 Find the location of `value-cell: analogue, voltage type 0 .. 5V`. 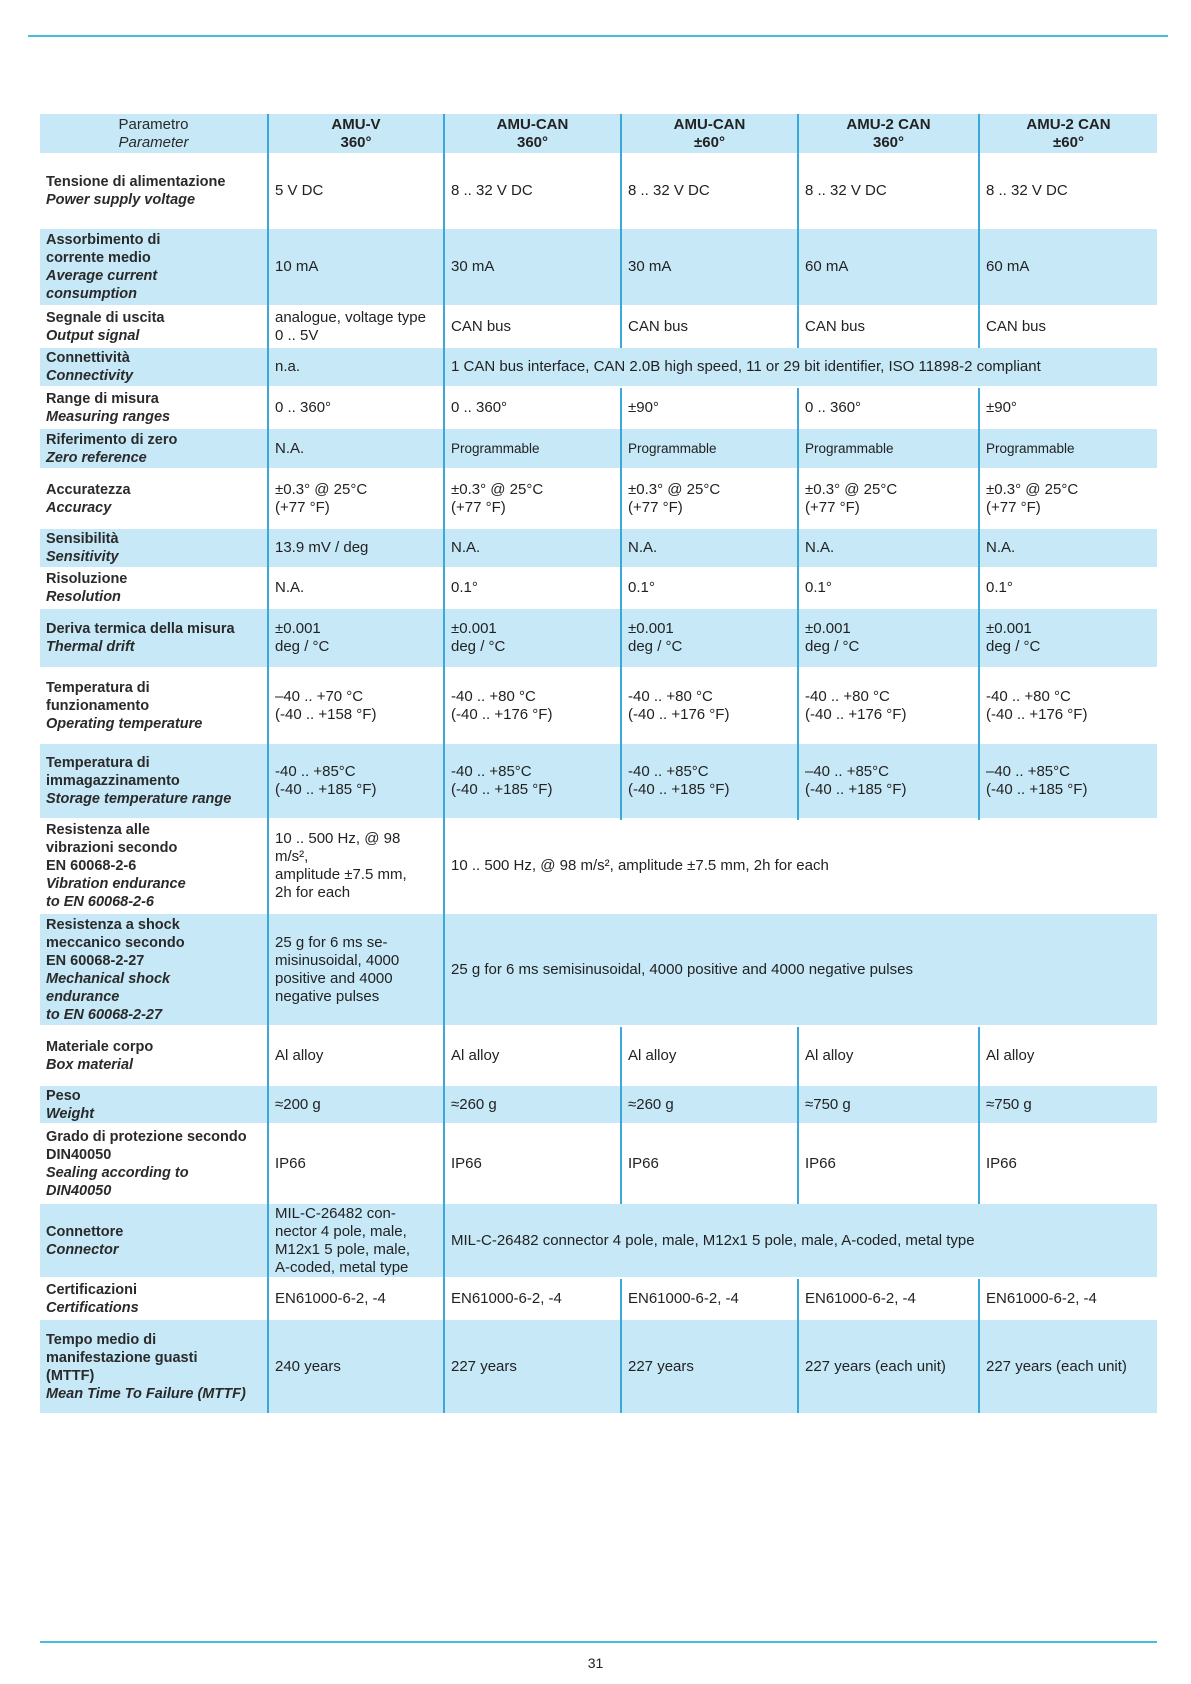

value-cell: analogue, voltage type 0 .. 5V is located at coordinates (355, 326).